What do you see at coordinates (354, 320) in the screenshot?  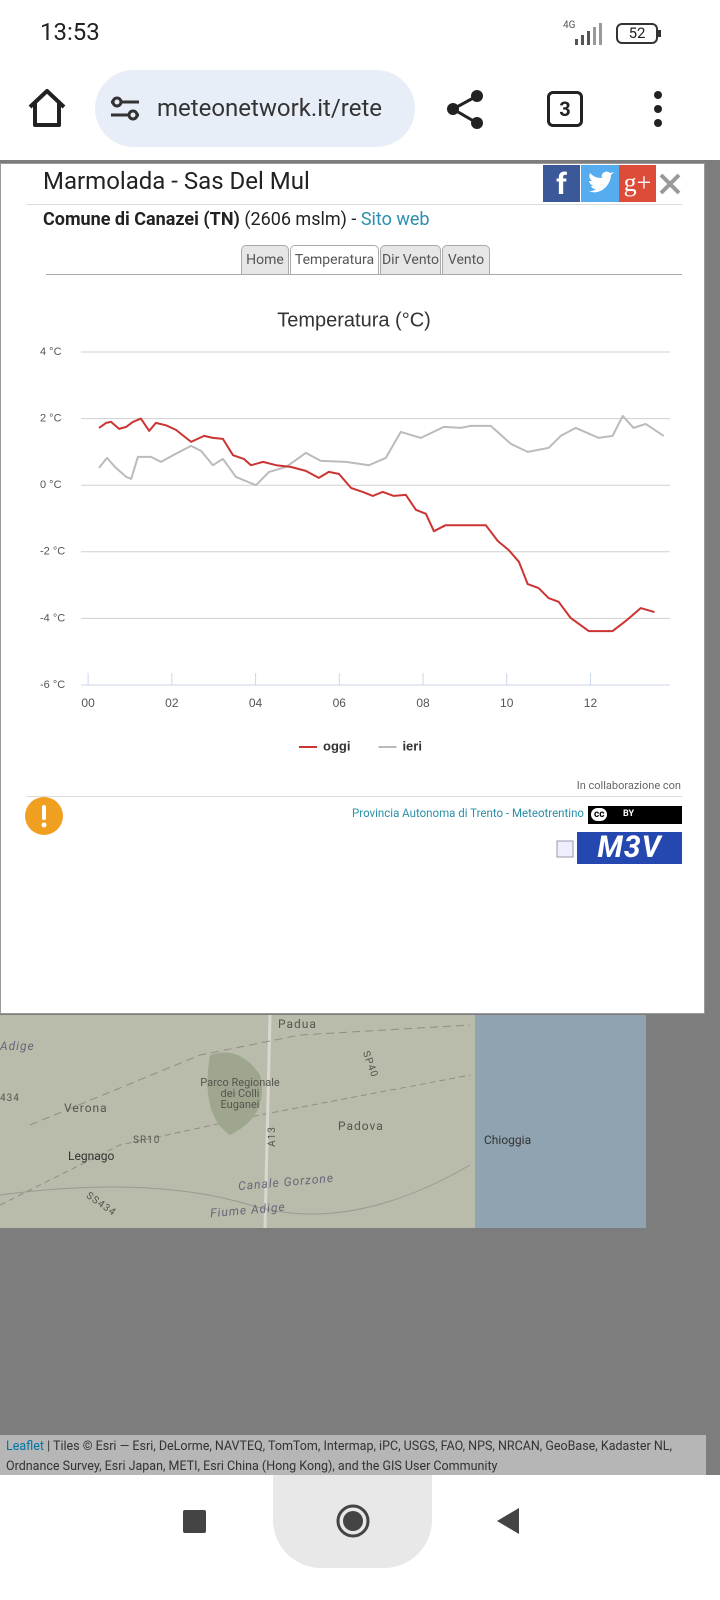 I see `chart-title: Temperatura (°C)` at bounding box center [354, 320].